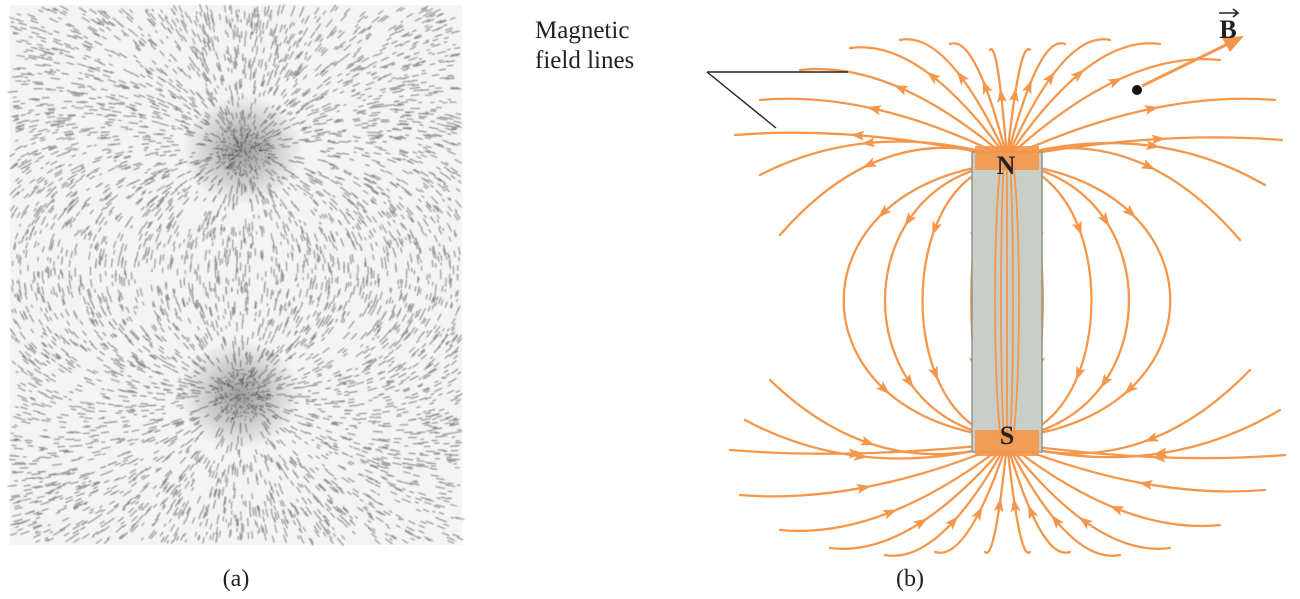 The image size is (1300, 599). I want to click on caption-a: (a), so click(236, 579).